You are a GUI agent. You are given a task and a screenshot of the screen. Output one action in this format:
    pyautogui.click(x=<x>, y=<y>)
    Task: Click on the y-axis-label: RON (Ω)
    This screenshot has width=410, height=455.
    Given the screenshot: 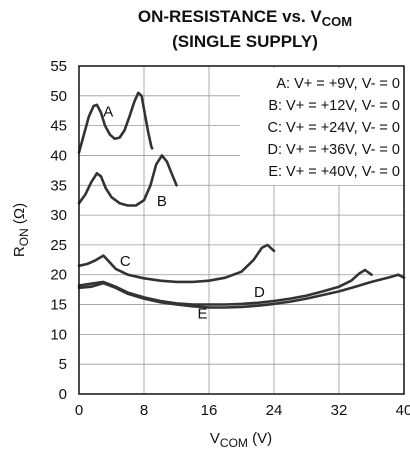 What is the action you would take?
    pyautogui.click(x=21, y=230)
    